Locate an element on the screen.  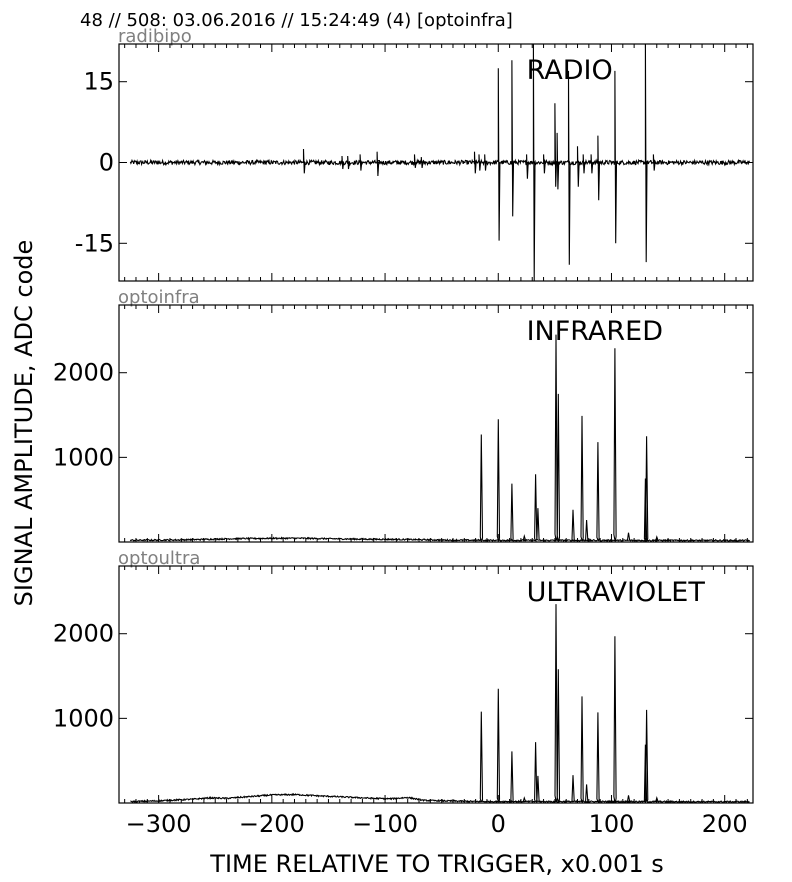
x-tick-label: −300 is located at coordinates (159, 824).